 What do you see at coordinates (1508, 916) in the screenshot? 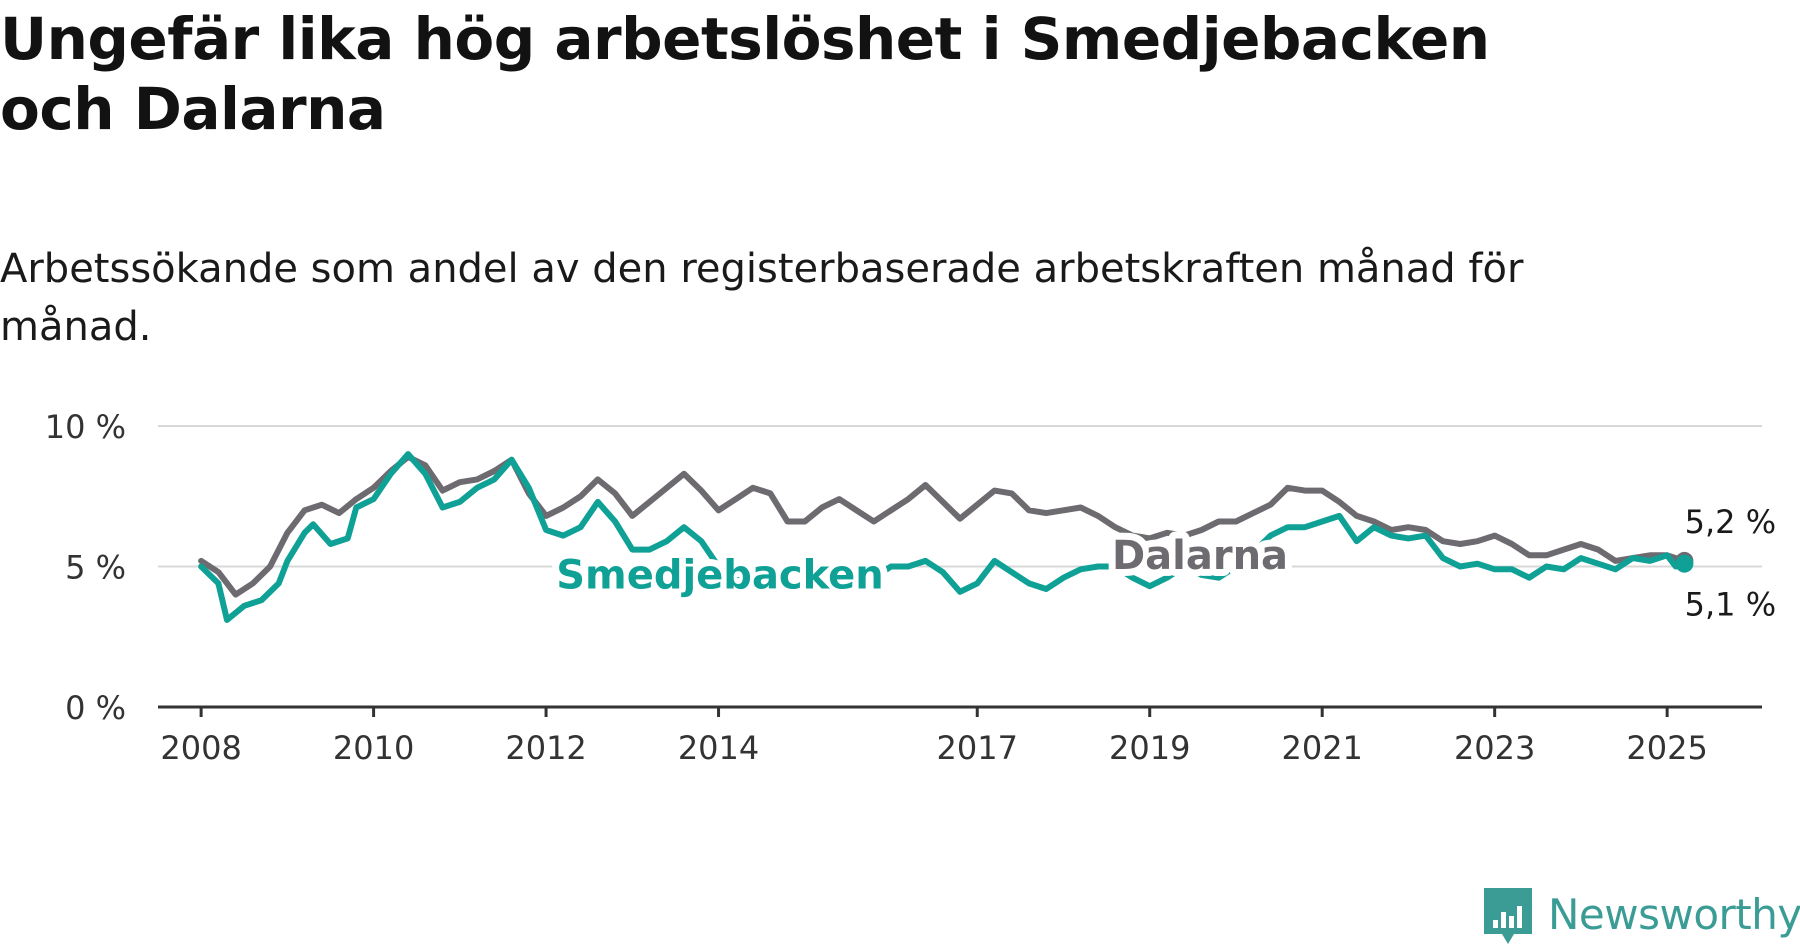
I see `bar-chart-icon` at bounding box center [1508, 916].